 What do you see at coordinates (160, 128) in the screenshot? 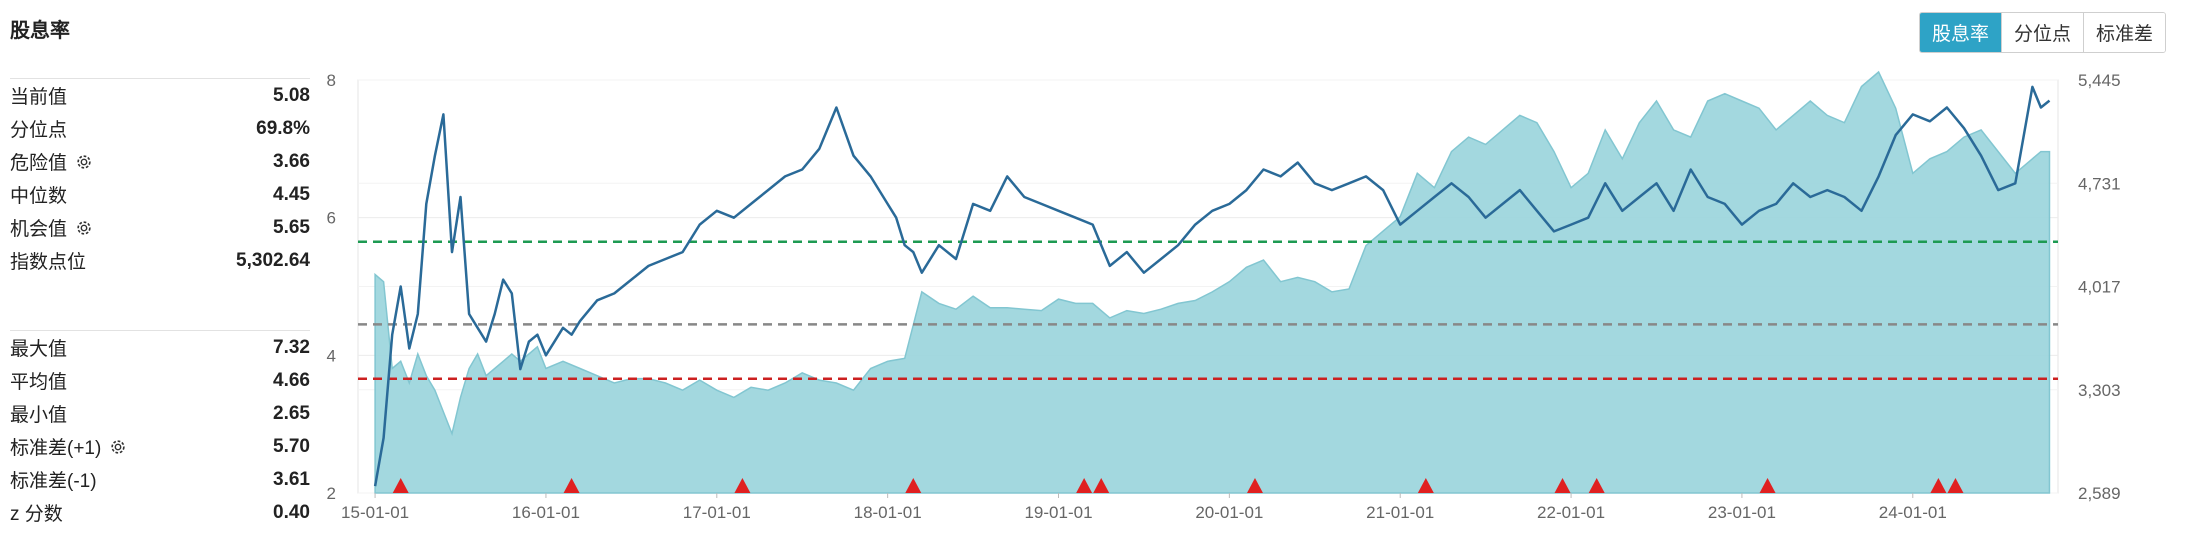
I see `stat-percentile: 分位点 69.8%` at bounding box center [160, 128].